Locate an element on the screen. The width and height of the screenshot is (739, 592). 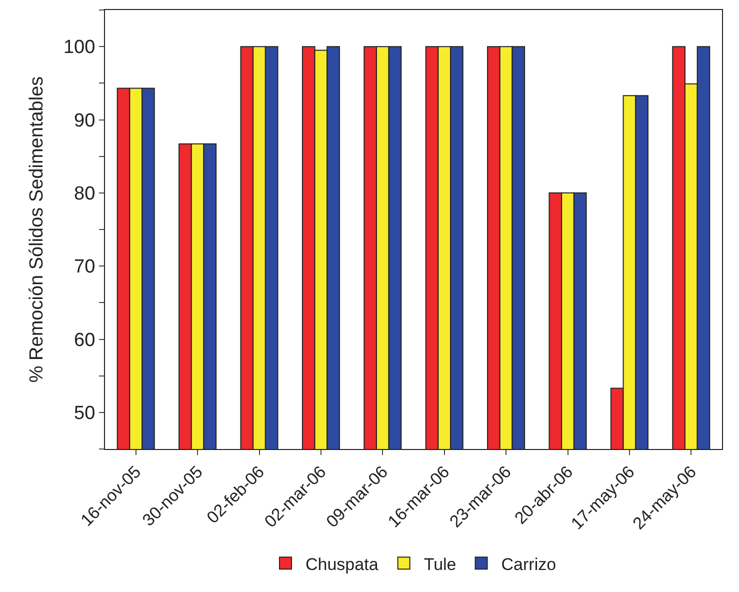
y-tick-label: 100 is located at coordinates (79, 47).